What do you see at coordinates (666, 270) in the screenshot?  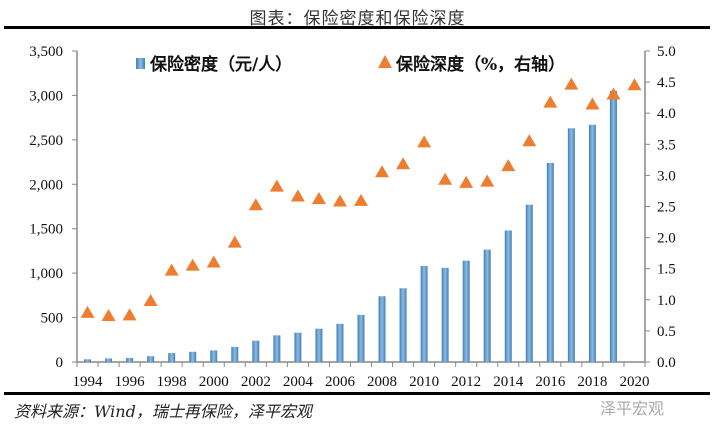 I see `right-tick-label: 1.5` at bounding box center [666, 270].